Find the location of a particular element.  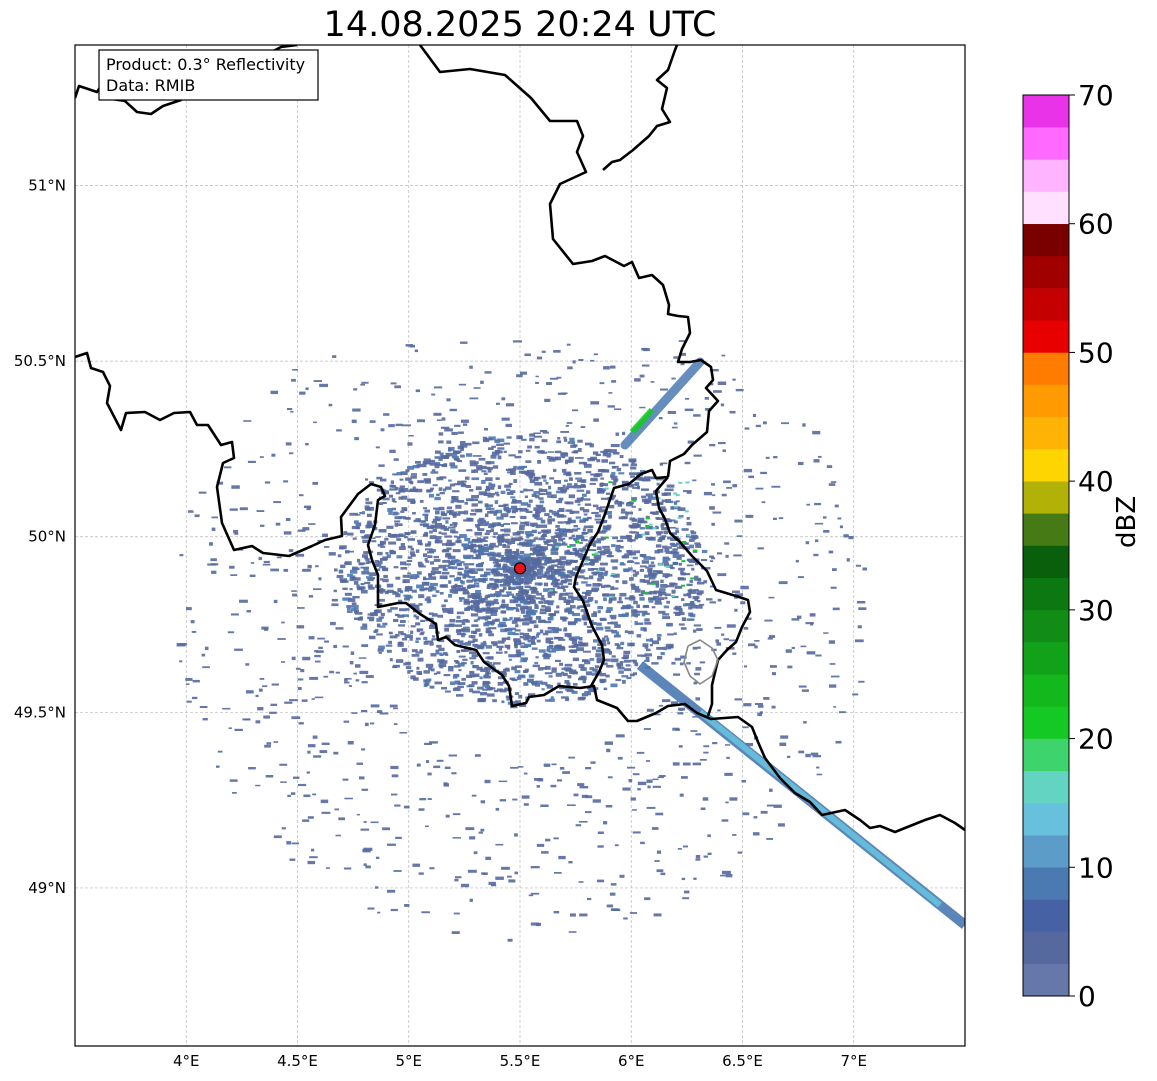

lon-tick-label: 5.5°E is located at coordinates (520, 1061).